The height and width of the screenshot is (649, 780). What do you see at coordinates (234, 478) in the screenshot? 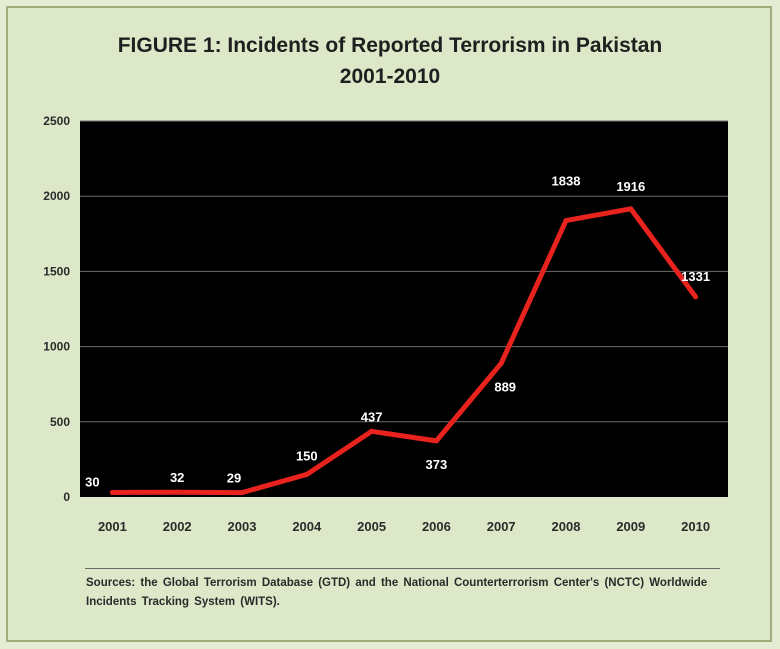
I see `data-label: 29` at bounding box center [234, 478].